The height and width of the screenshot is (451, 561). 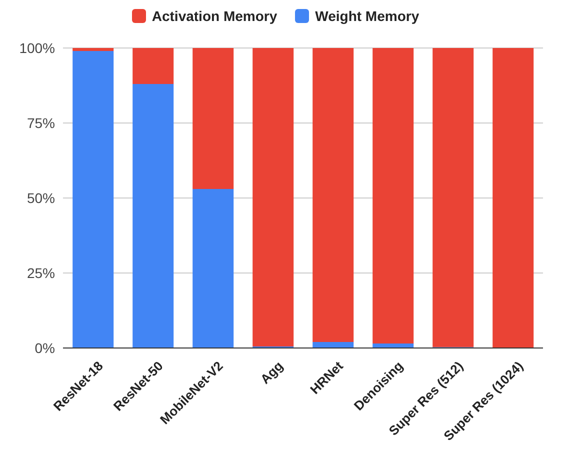 What do you see at coordinates (367, 16) in the screenshot?
I see `legend-label: Weight Memory` at bounding box center [367, 16].